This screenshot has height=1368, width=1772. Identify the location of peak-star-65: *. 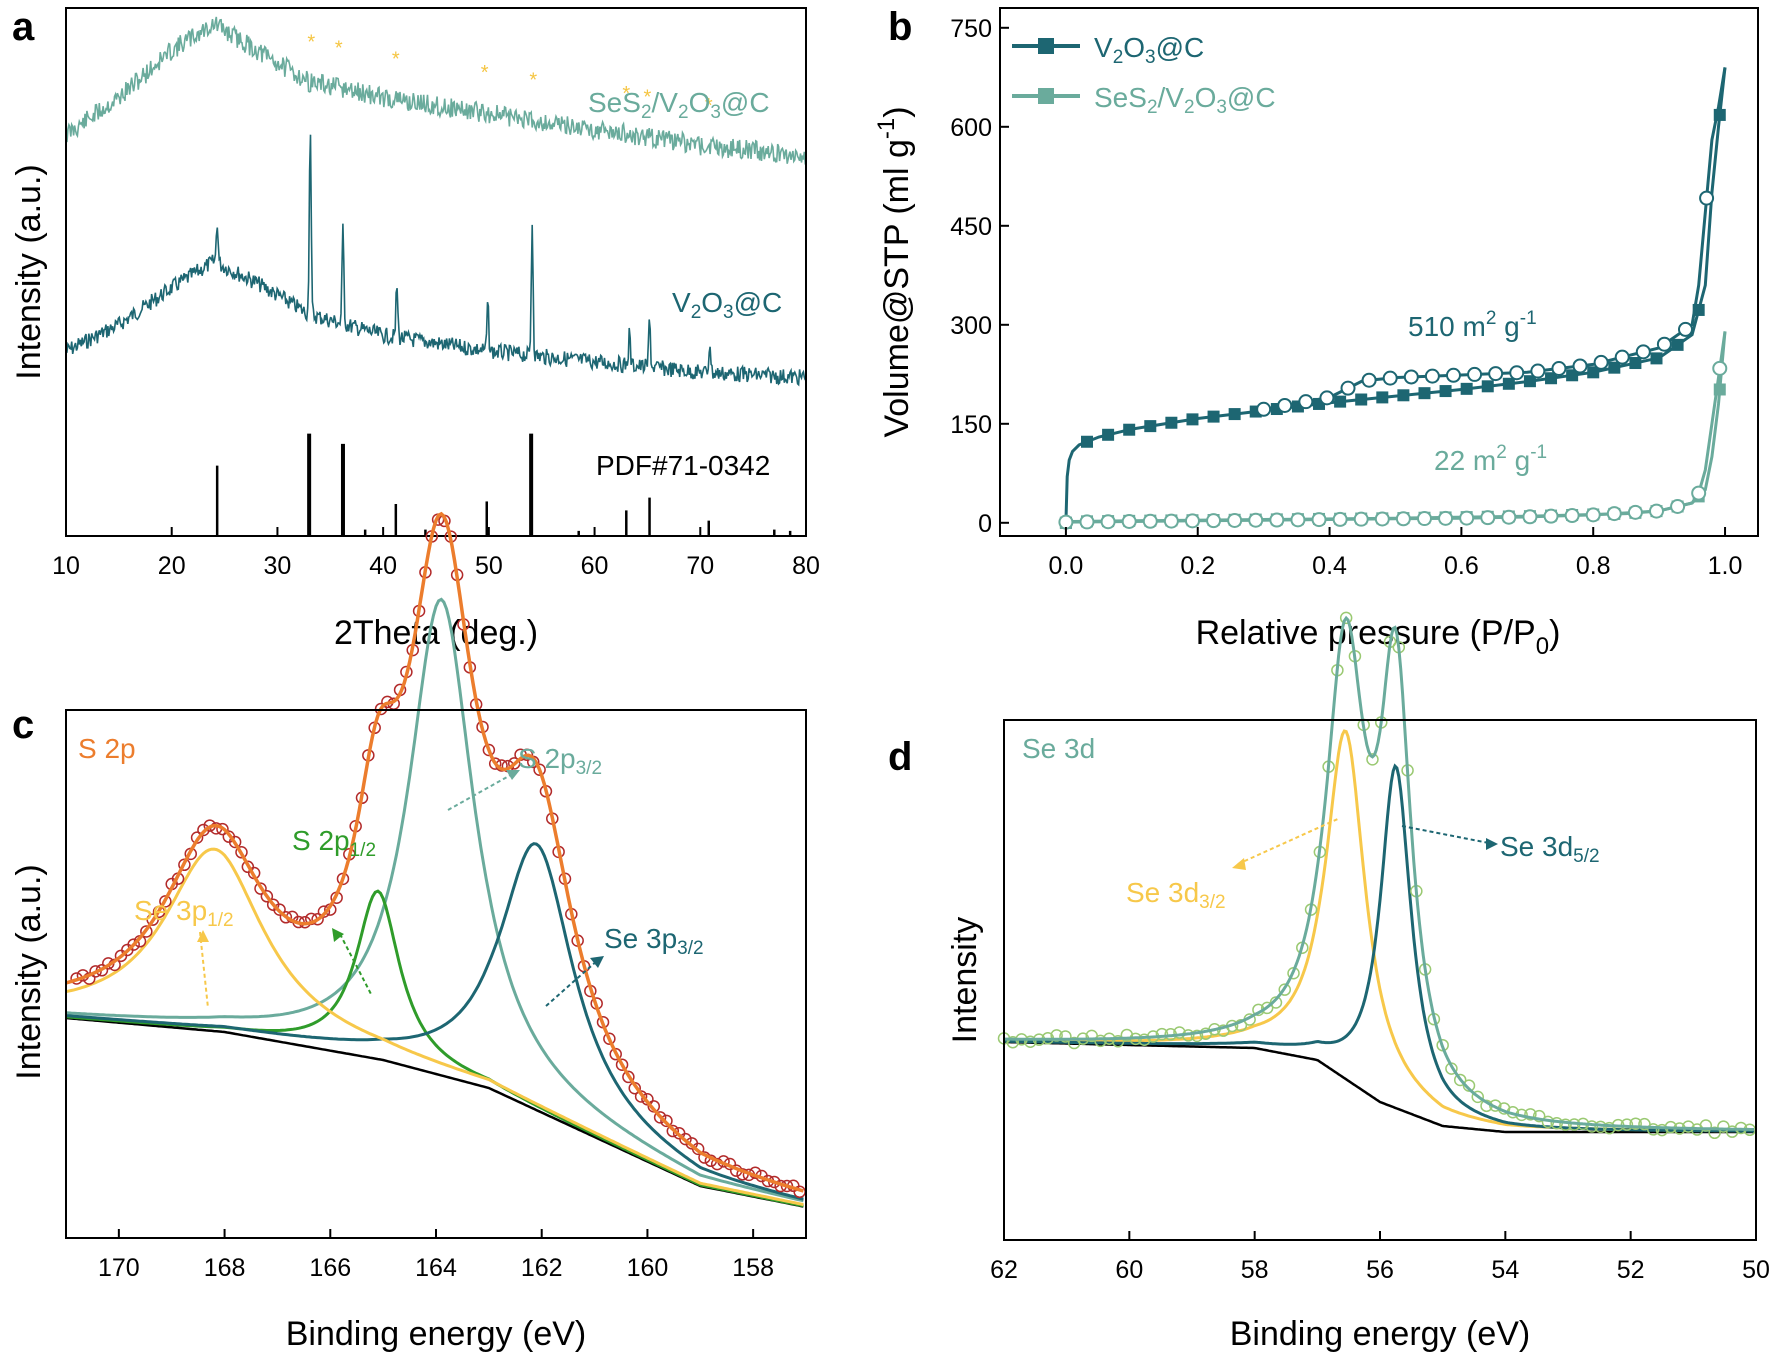
(648, 97).